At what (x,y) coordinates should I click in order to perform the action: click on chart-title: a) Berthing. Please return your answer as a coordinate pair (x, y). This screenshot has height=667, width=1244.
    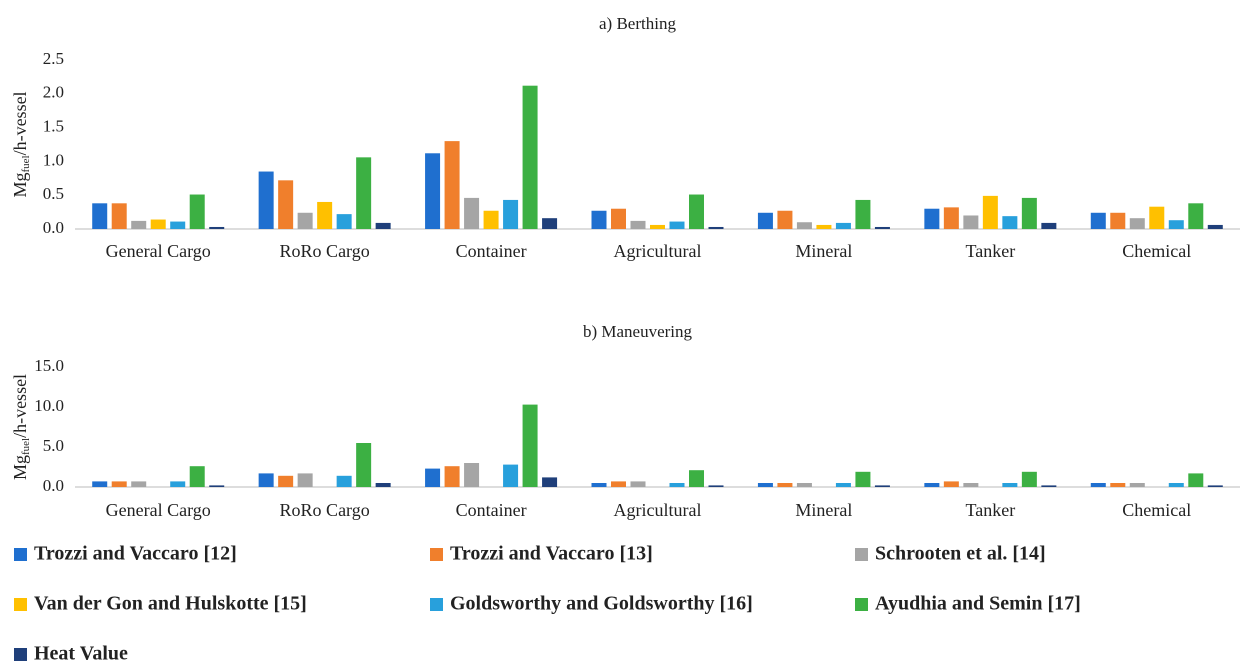
    Looking at the image, I should click on (637, 23).